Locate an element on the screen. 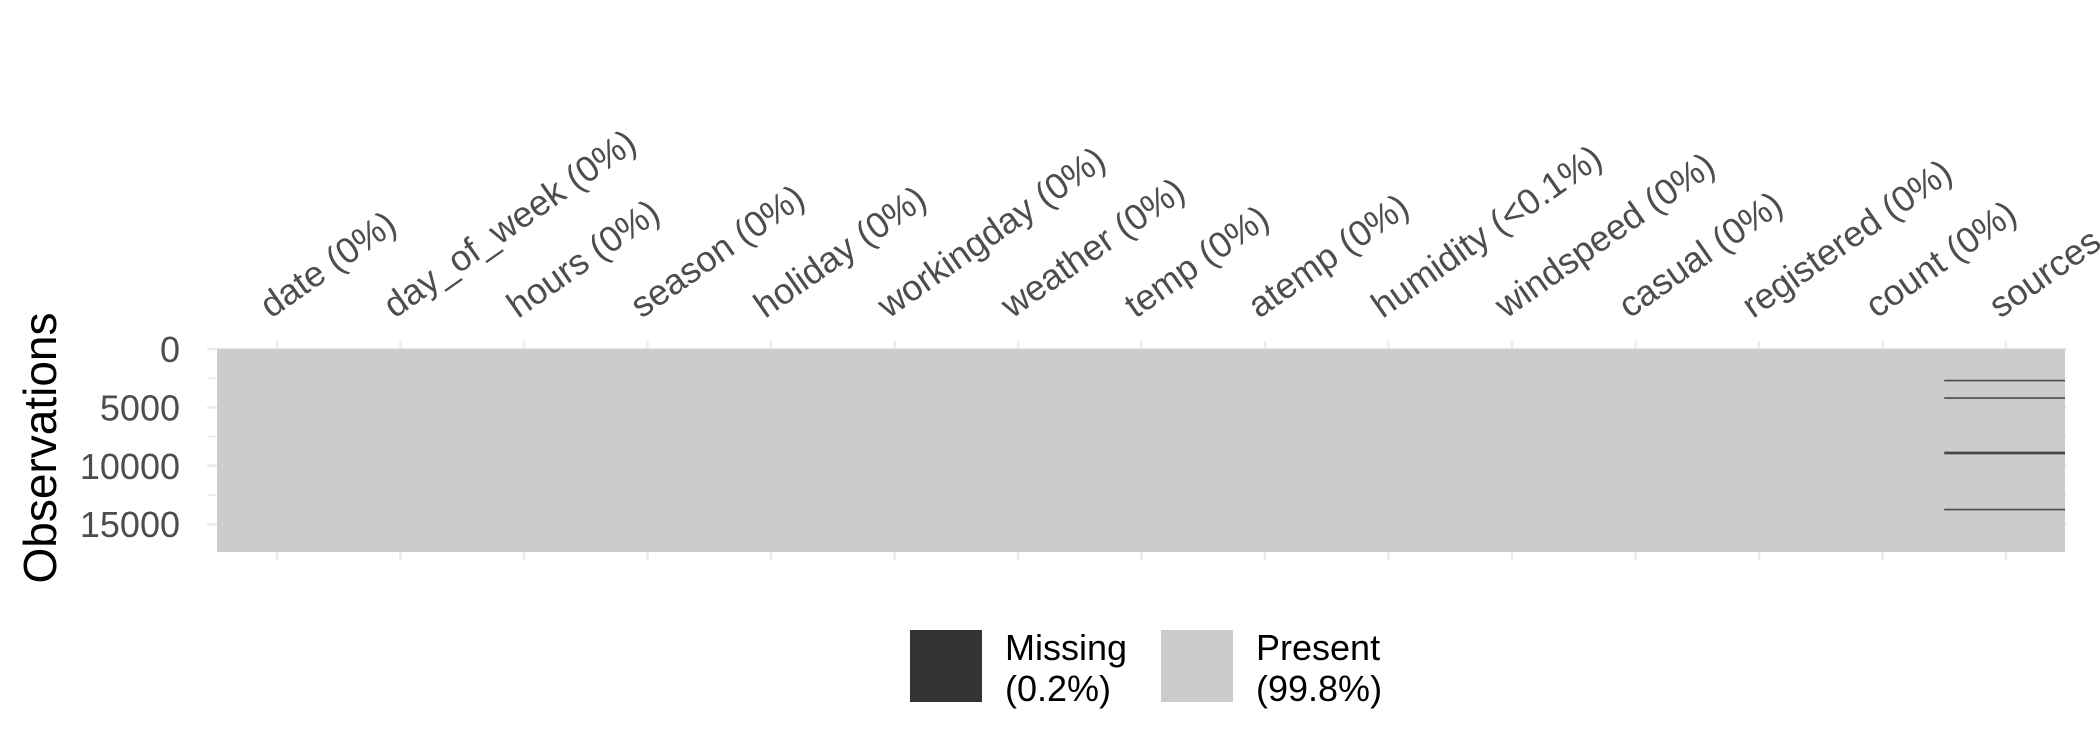 The image size is (2100, 750). legend-label-missing: Missing is located at coordinates (1066, 647).